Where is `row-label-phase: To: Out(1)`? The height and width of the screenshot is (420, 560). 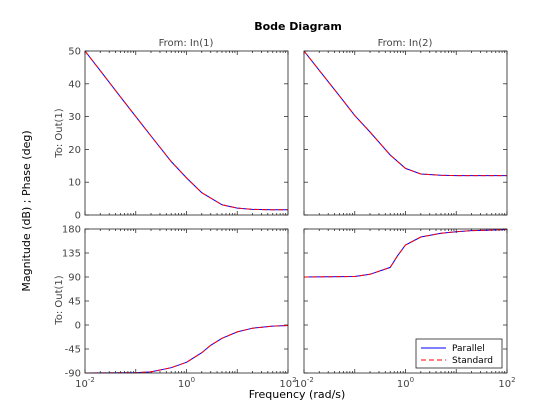 row-label-phase: To: Out(1) is located at coordinates (59, 300).